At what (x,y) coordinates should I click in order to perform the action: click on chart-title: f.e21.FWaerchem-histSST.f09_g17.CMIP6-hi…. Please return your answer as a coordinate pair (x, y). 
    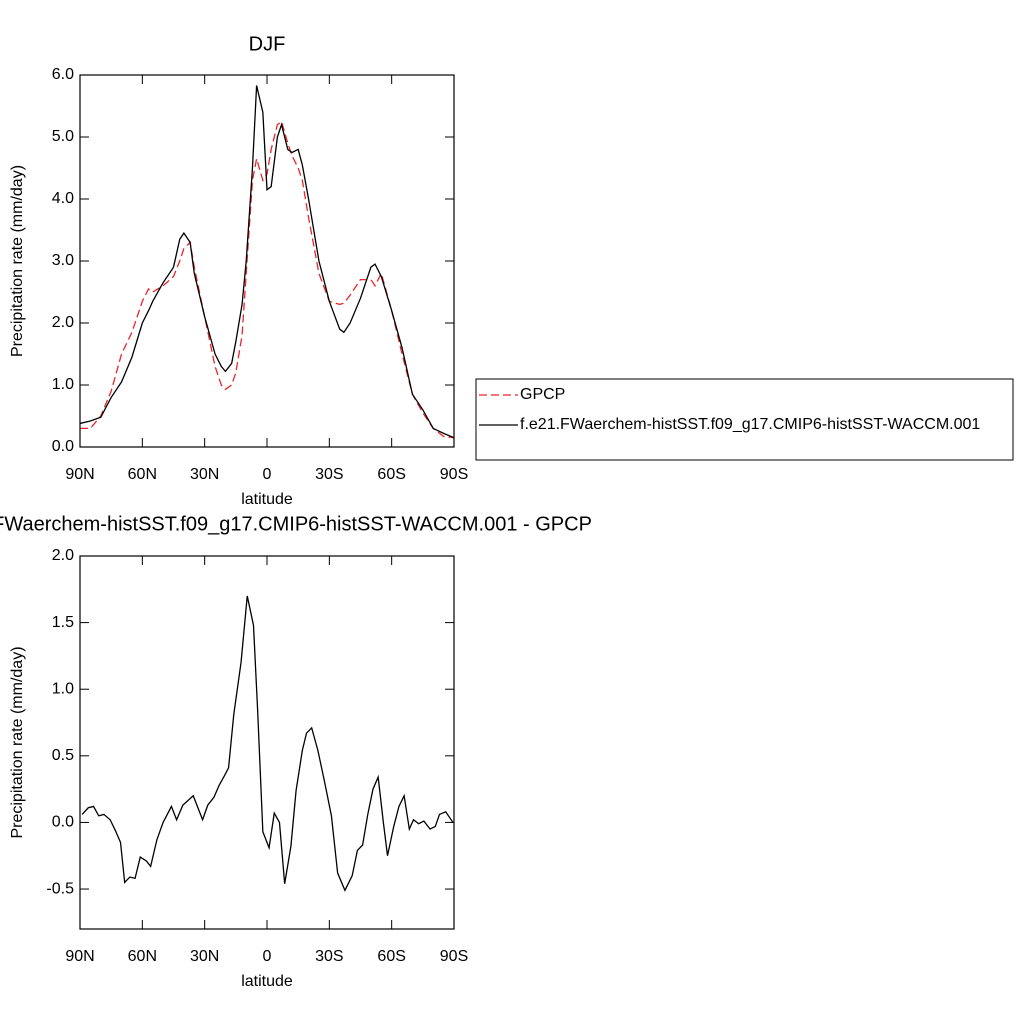
    Looking at the image, I should click on (296, 524).